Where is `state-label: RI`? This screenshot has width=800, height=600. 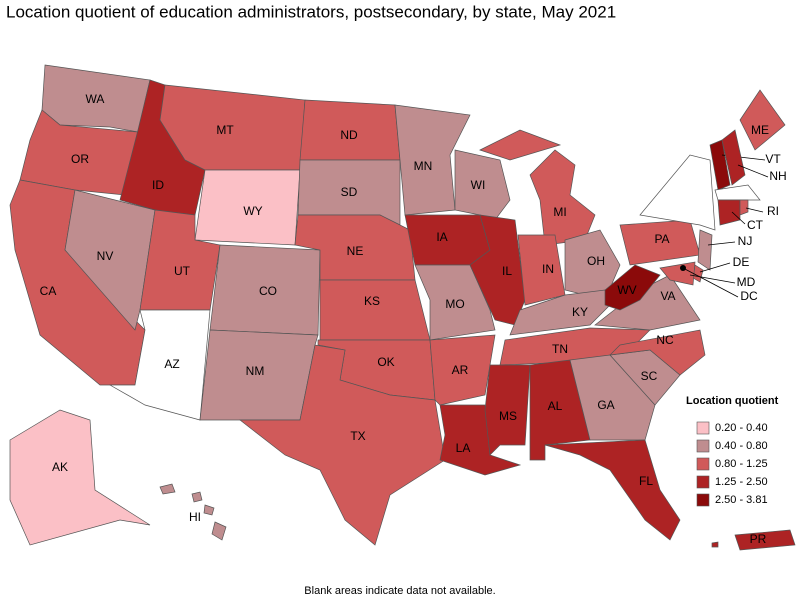 state-label: RI is located at coordinates (773, 211).